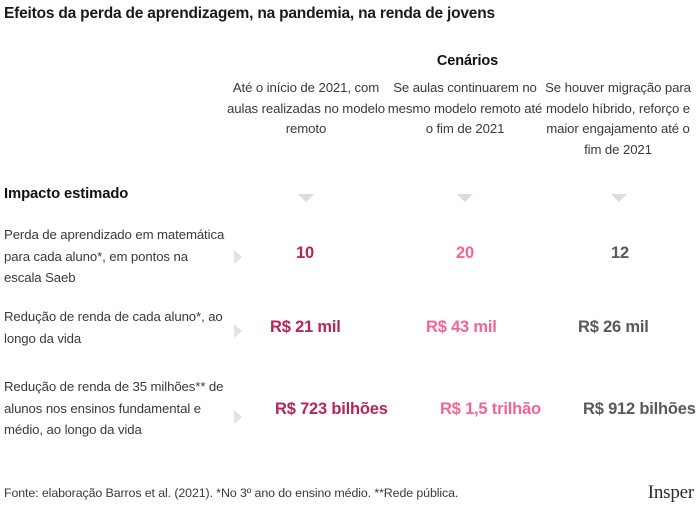 The width and height of the screenshot is (700, 511). I want to click on cell-value: R$ 1,5 trilhão, so click(490, 409).